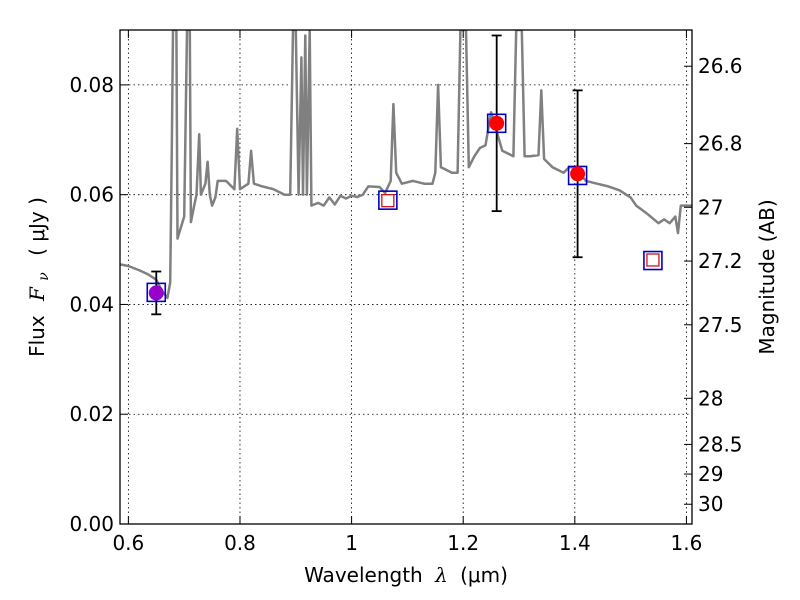 The height and width of the screenshot is (600, 800). Describe the element at coordinates (91, 304) in the screenshot. I see `y-tick-label: 0.04` at that location.